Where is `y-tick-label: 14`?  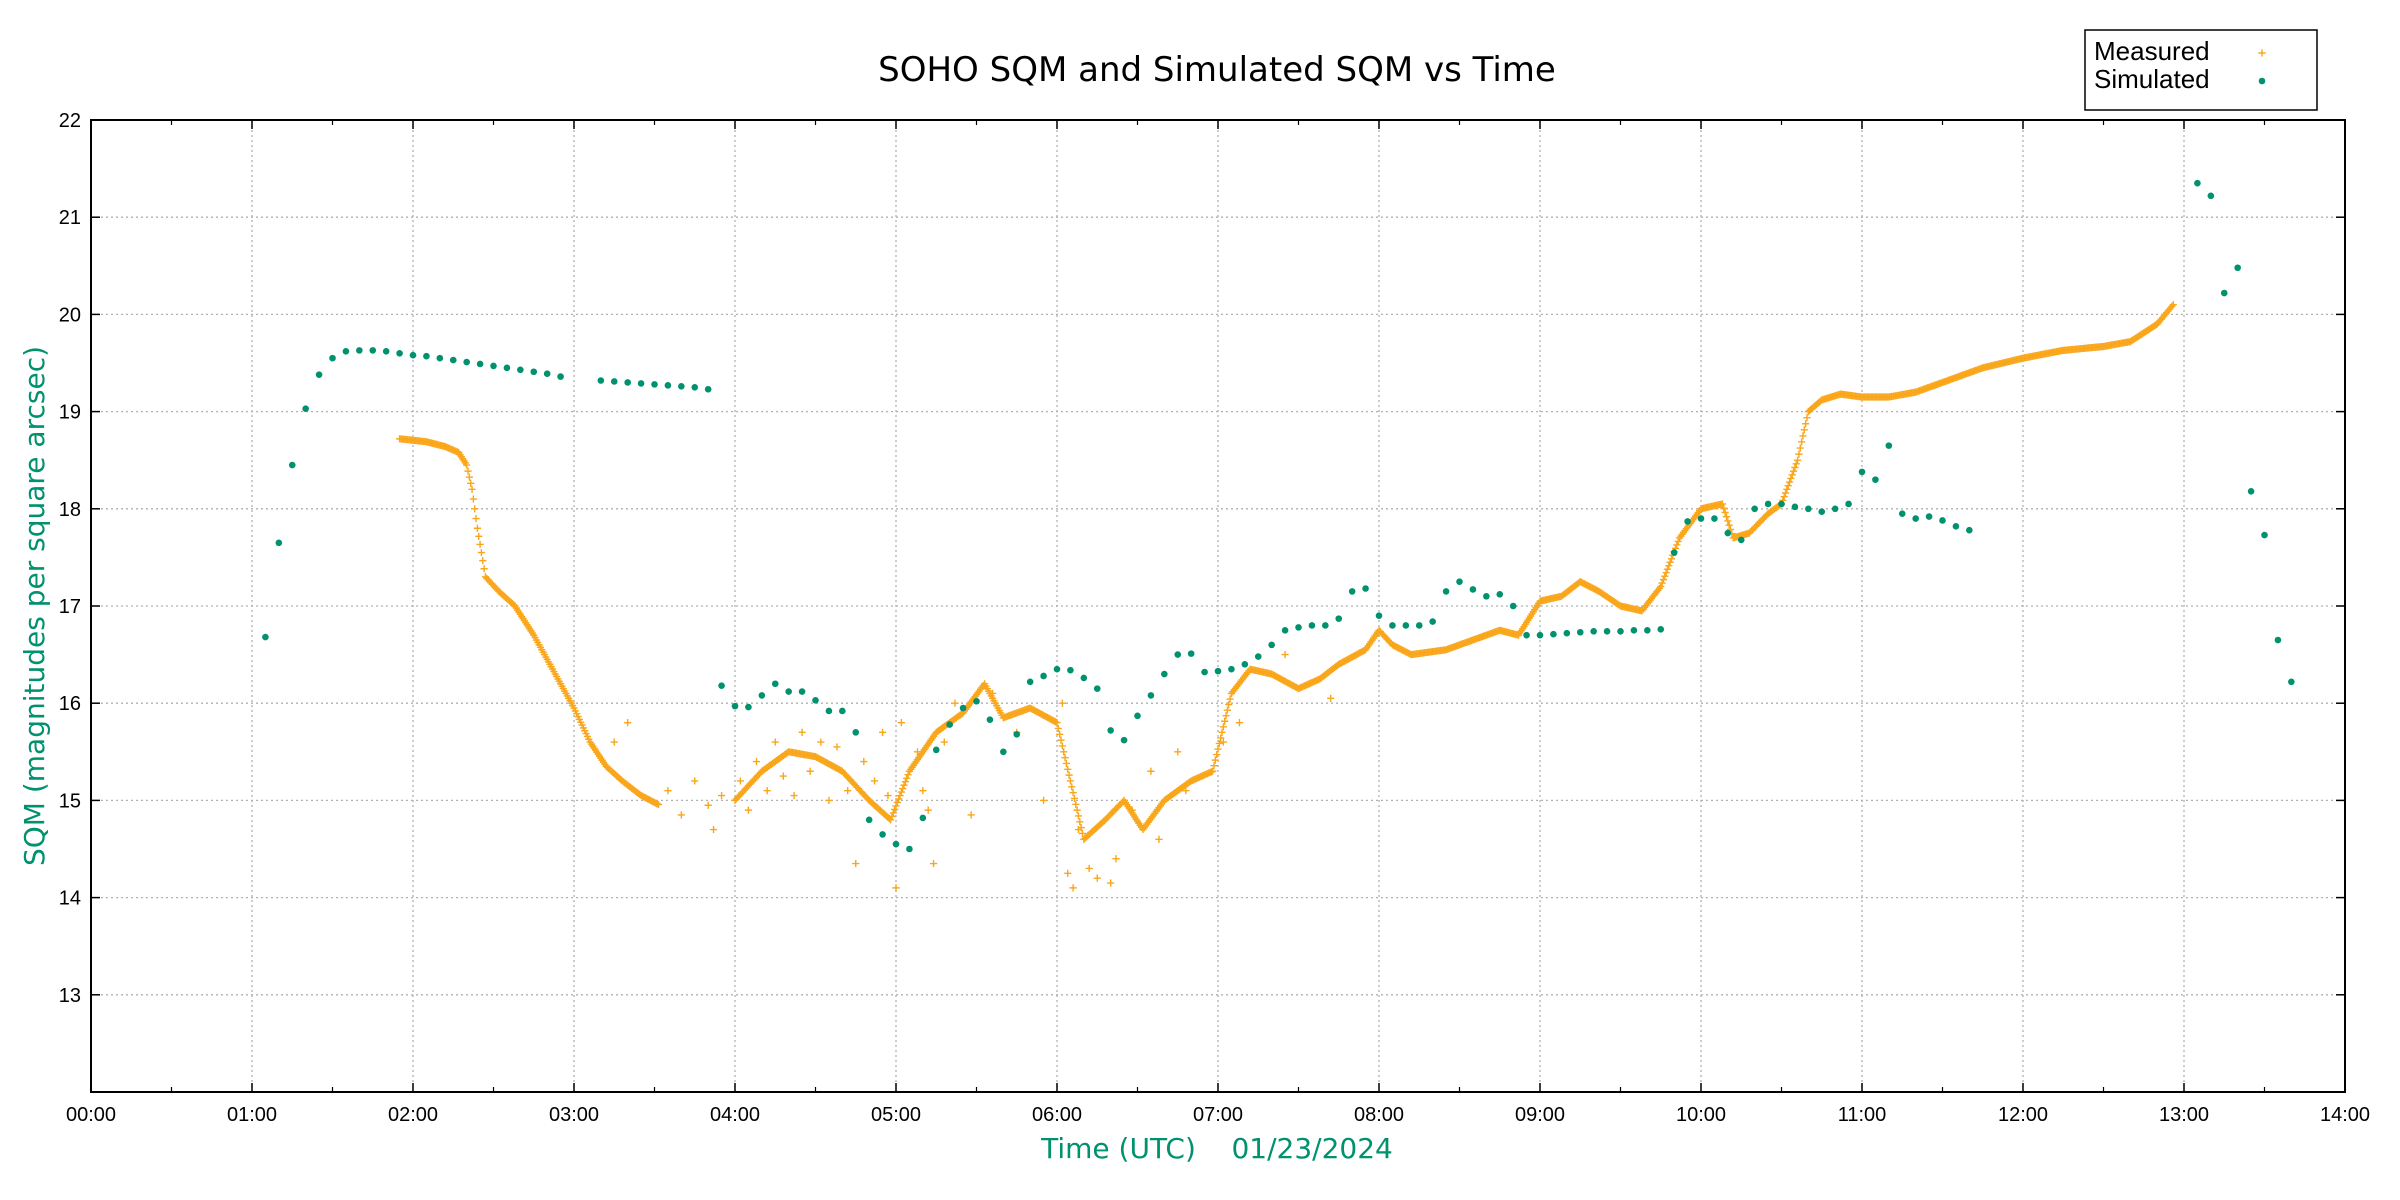 y-tick-label: 14 is located at coordinates (70, 899).